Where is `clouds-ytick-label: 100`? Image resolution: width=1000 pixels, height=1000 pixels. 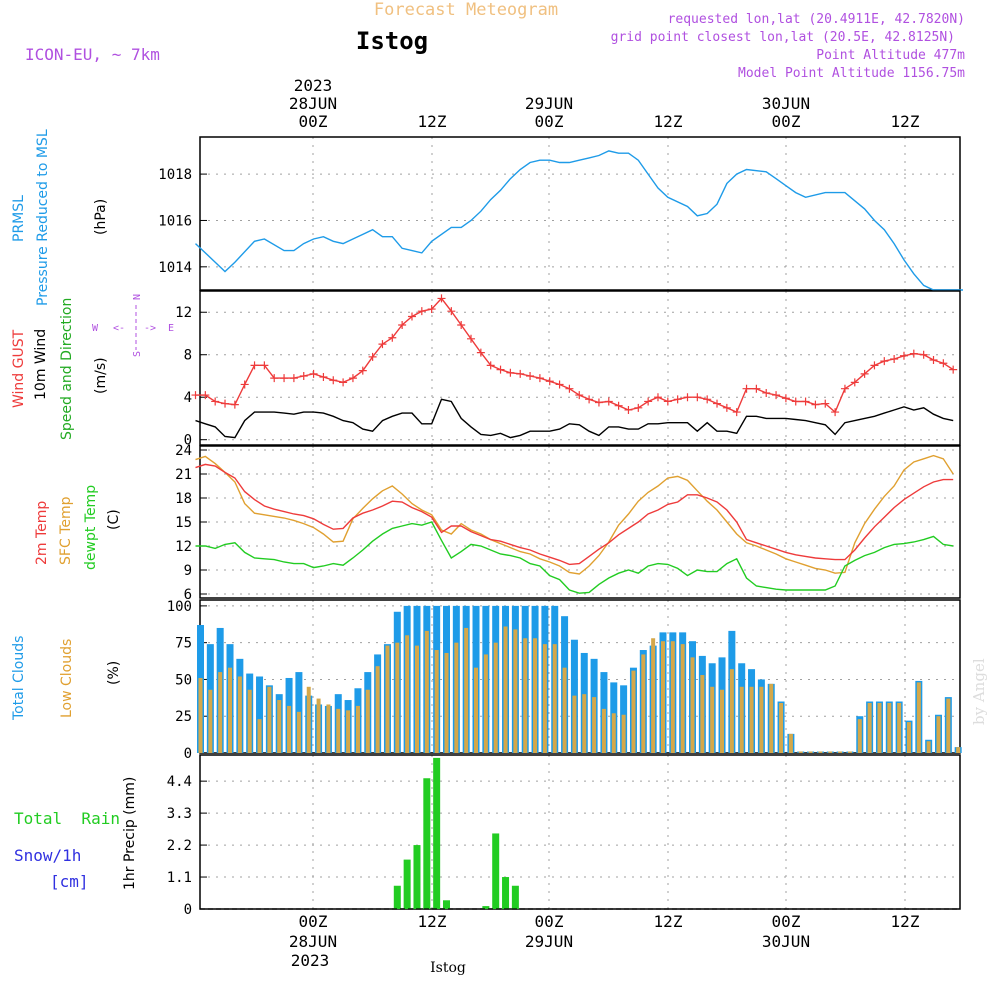
clouds-ytick-label: 100 is located at coordinates (179, 607).